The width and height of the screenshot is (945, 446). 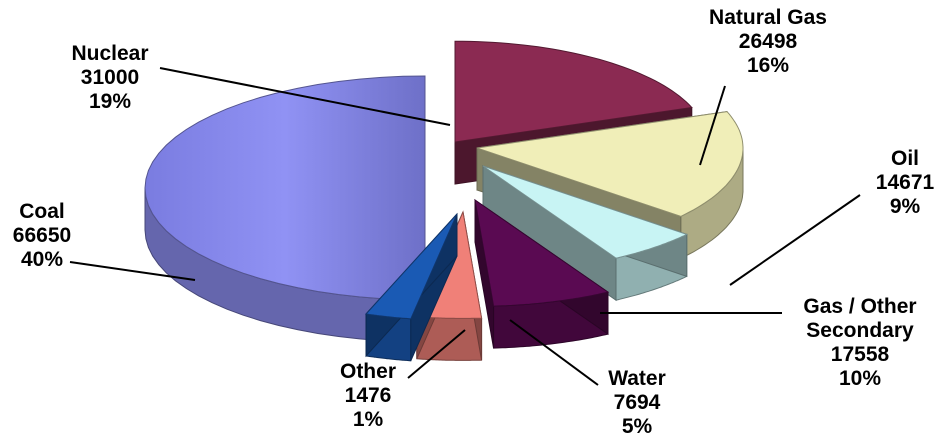 I want to click on data-label-line: Natural Gas, so click(x=768, y=17).